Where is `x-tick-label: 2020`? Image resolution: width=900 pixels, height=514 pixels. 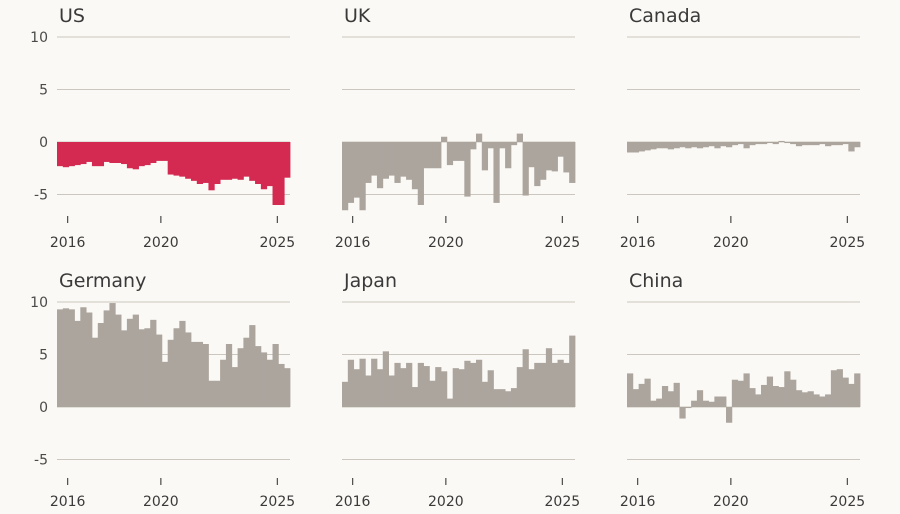
x-tick-label: 2020 is located at coordinates (161, 502).